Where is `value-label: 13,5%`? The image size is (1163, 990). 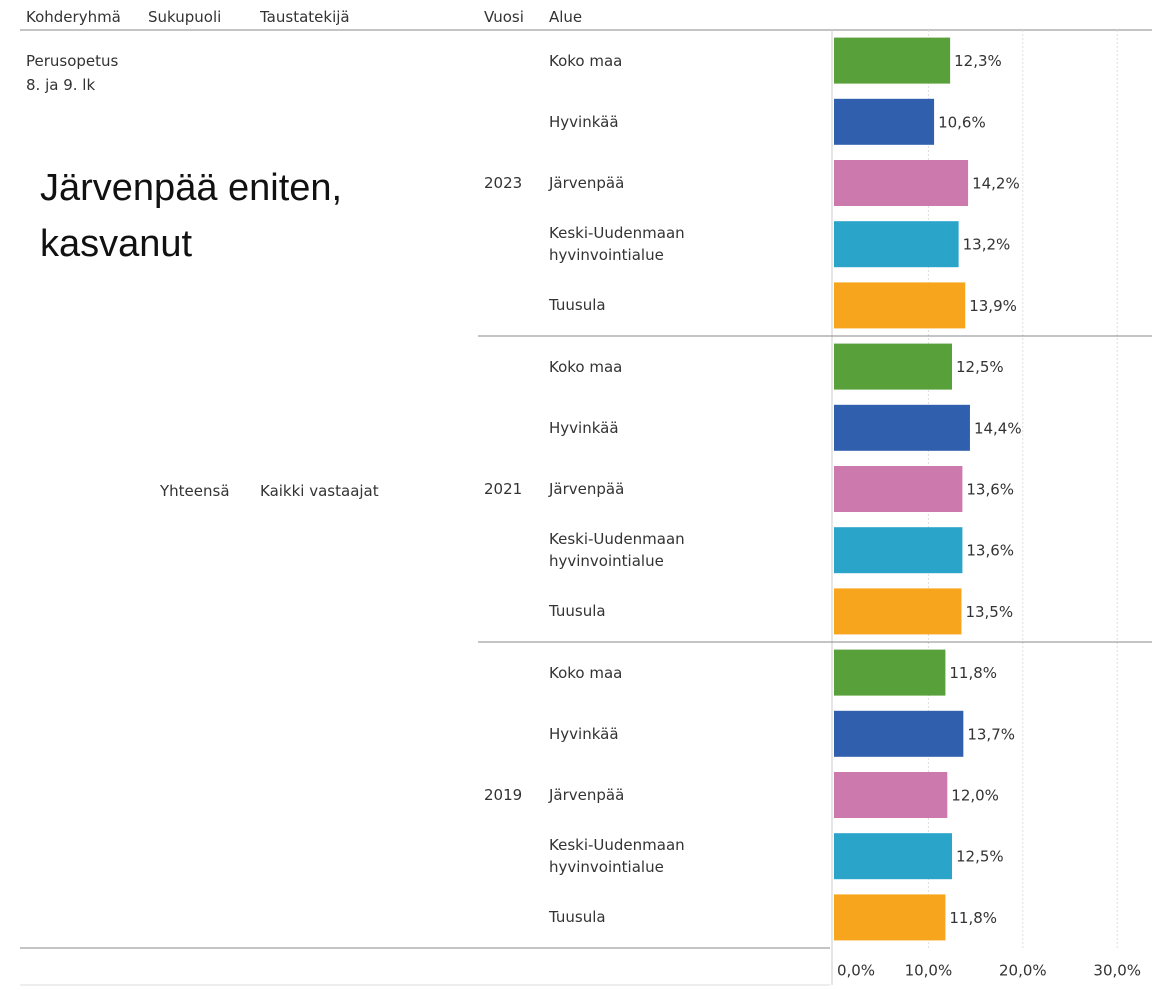
value-label: 13,5% is located at coordinates (989, 612).